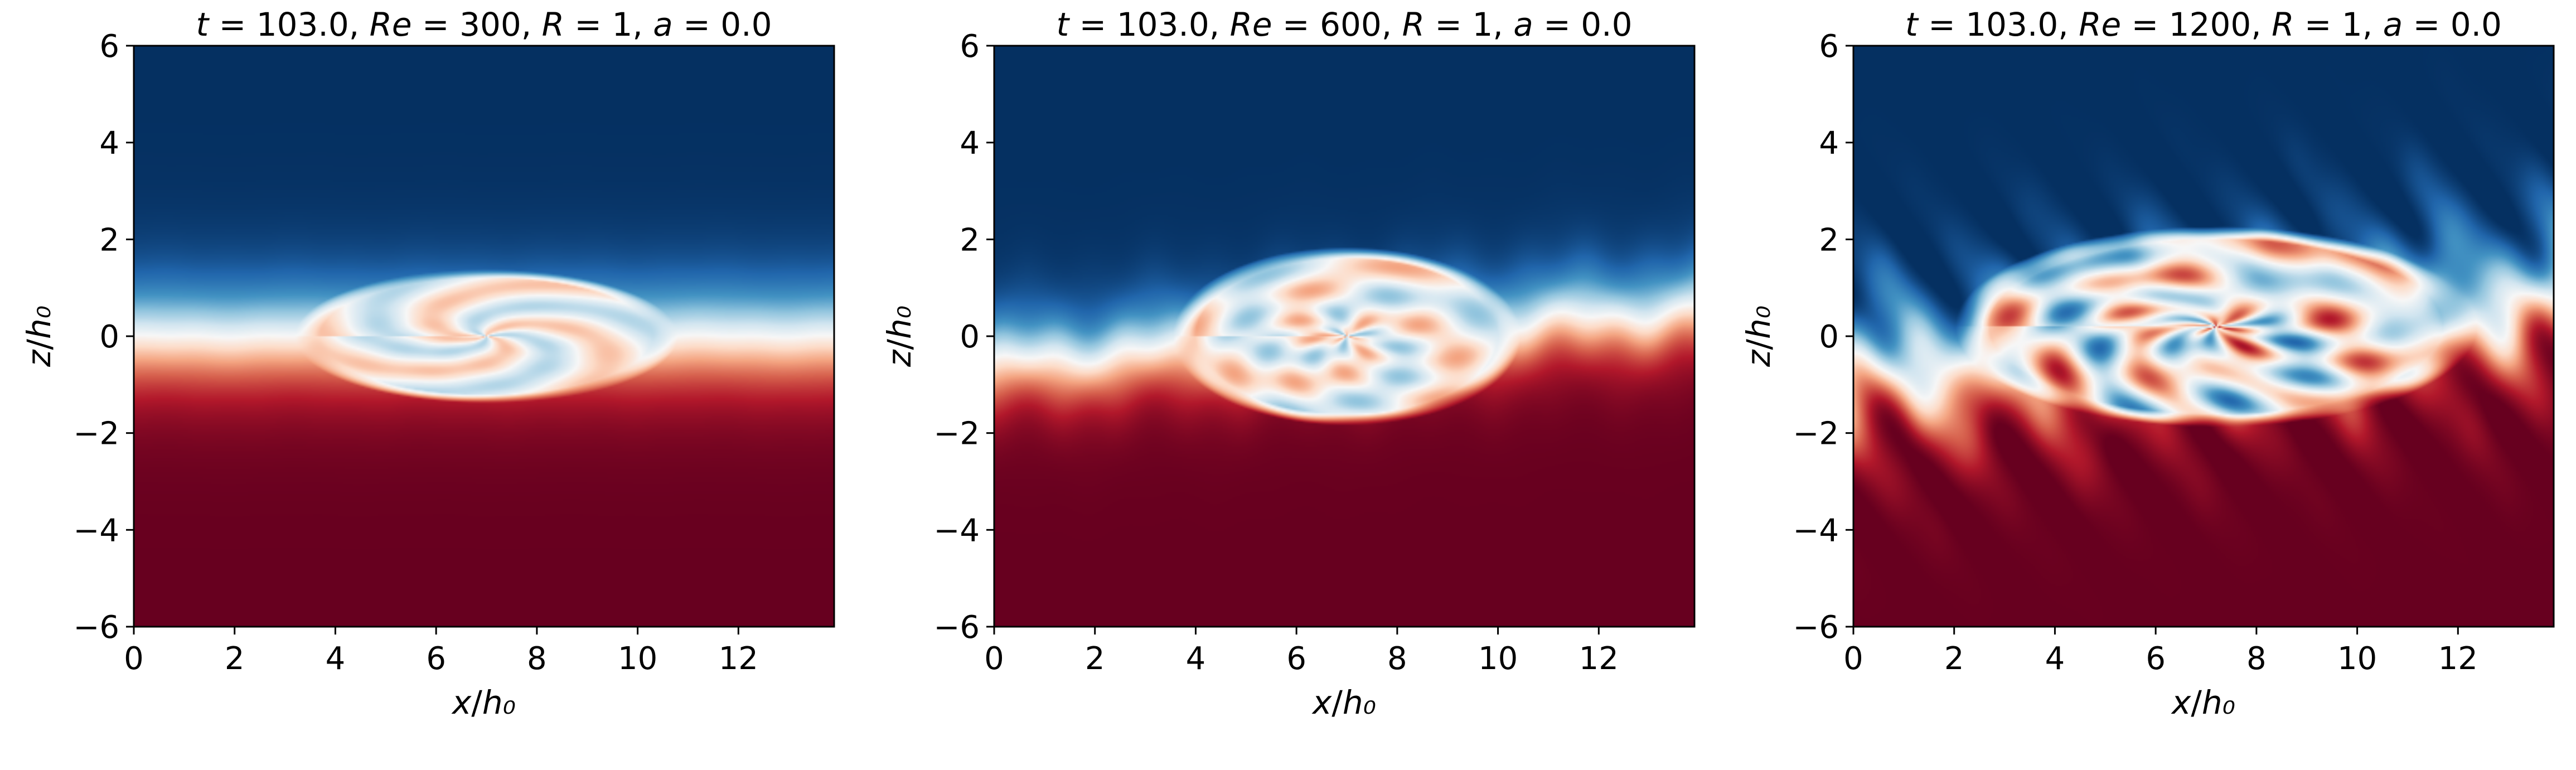  I want to click on panel-title: t = 103.0, Re = 1200, R = 1, a = 0.0, so click(2203, 24).